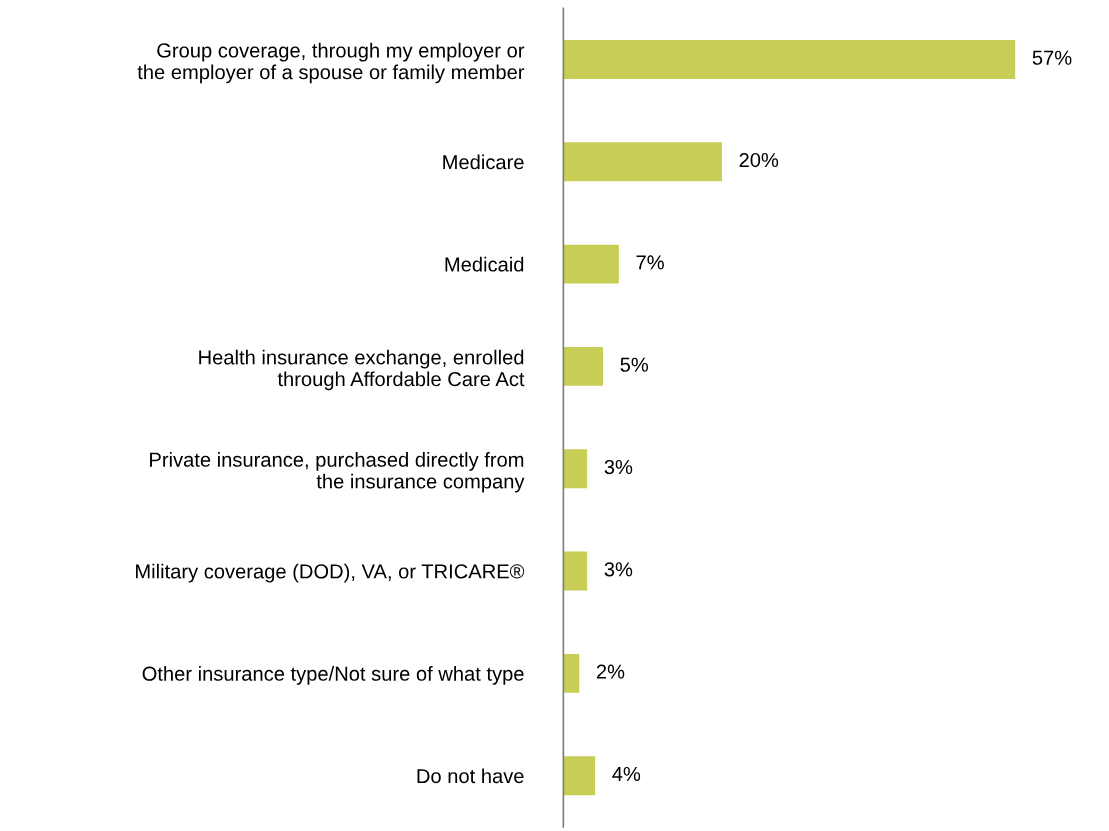  Describe the element at coordinates (626, 774) in the screenshot. I see `data-label: 4%` at that location.